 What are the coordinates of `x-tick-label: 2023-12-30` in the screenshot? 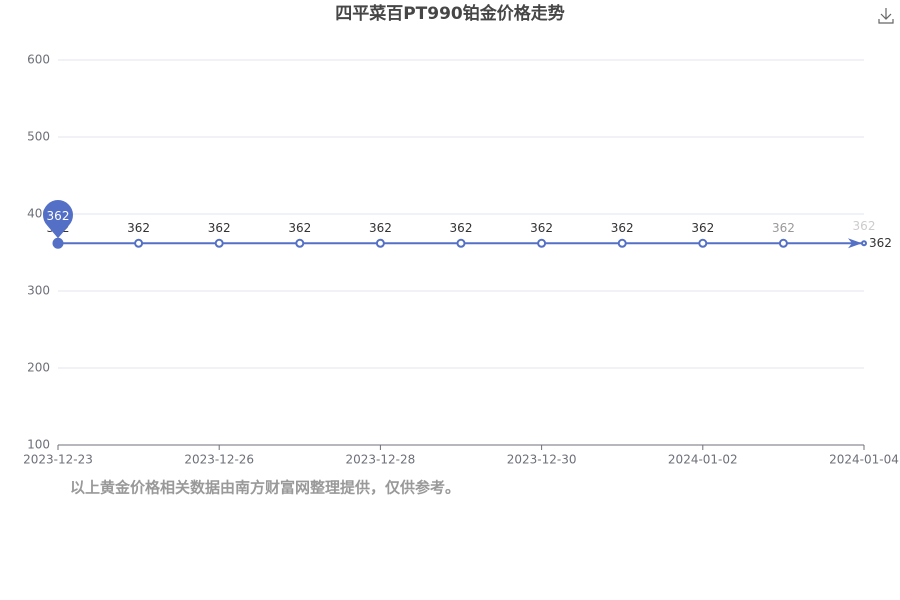 It's located at (542, 460).